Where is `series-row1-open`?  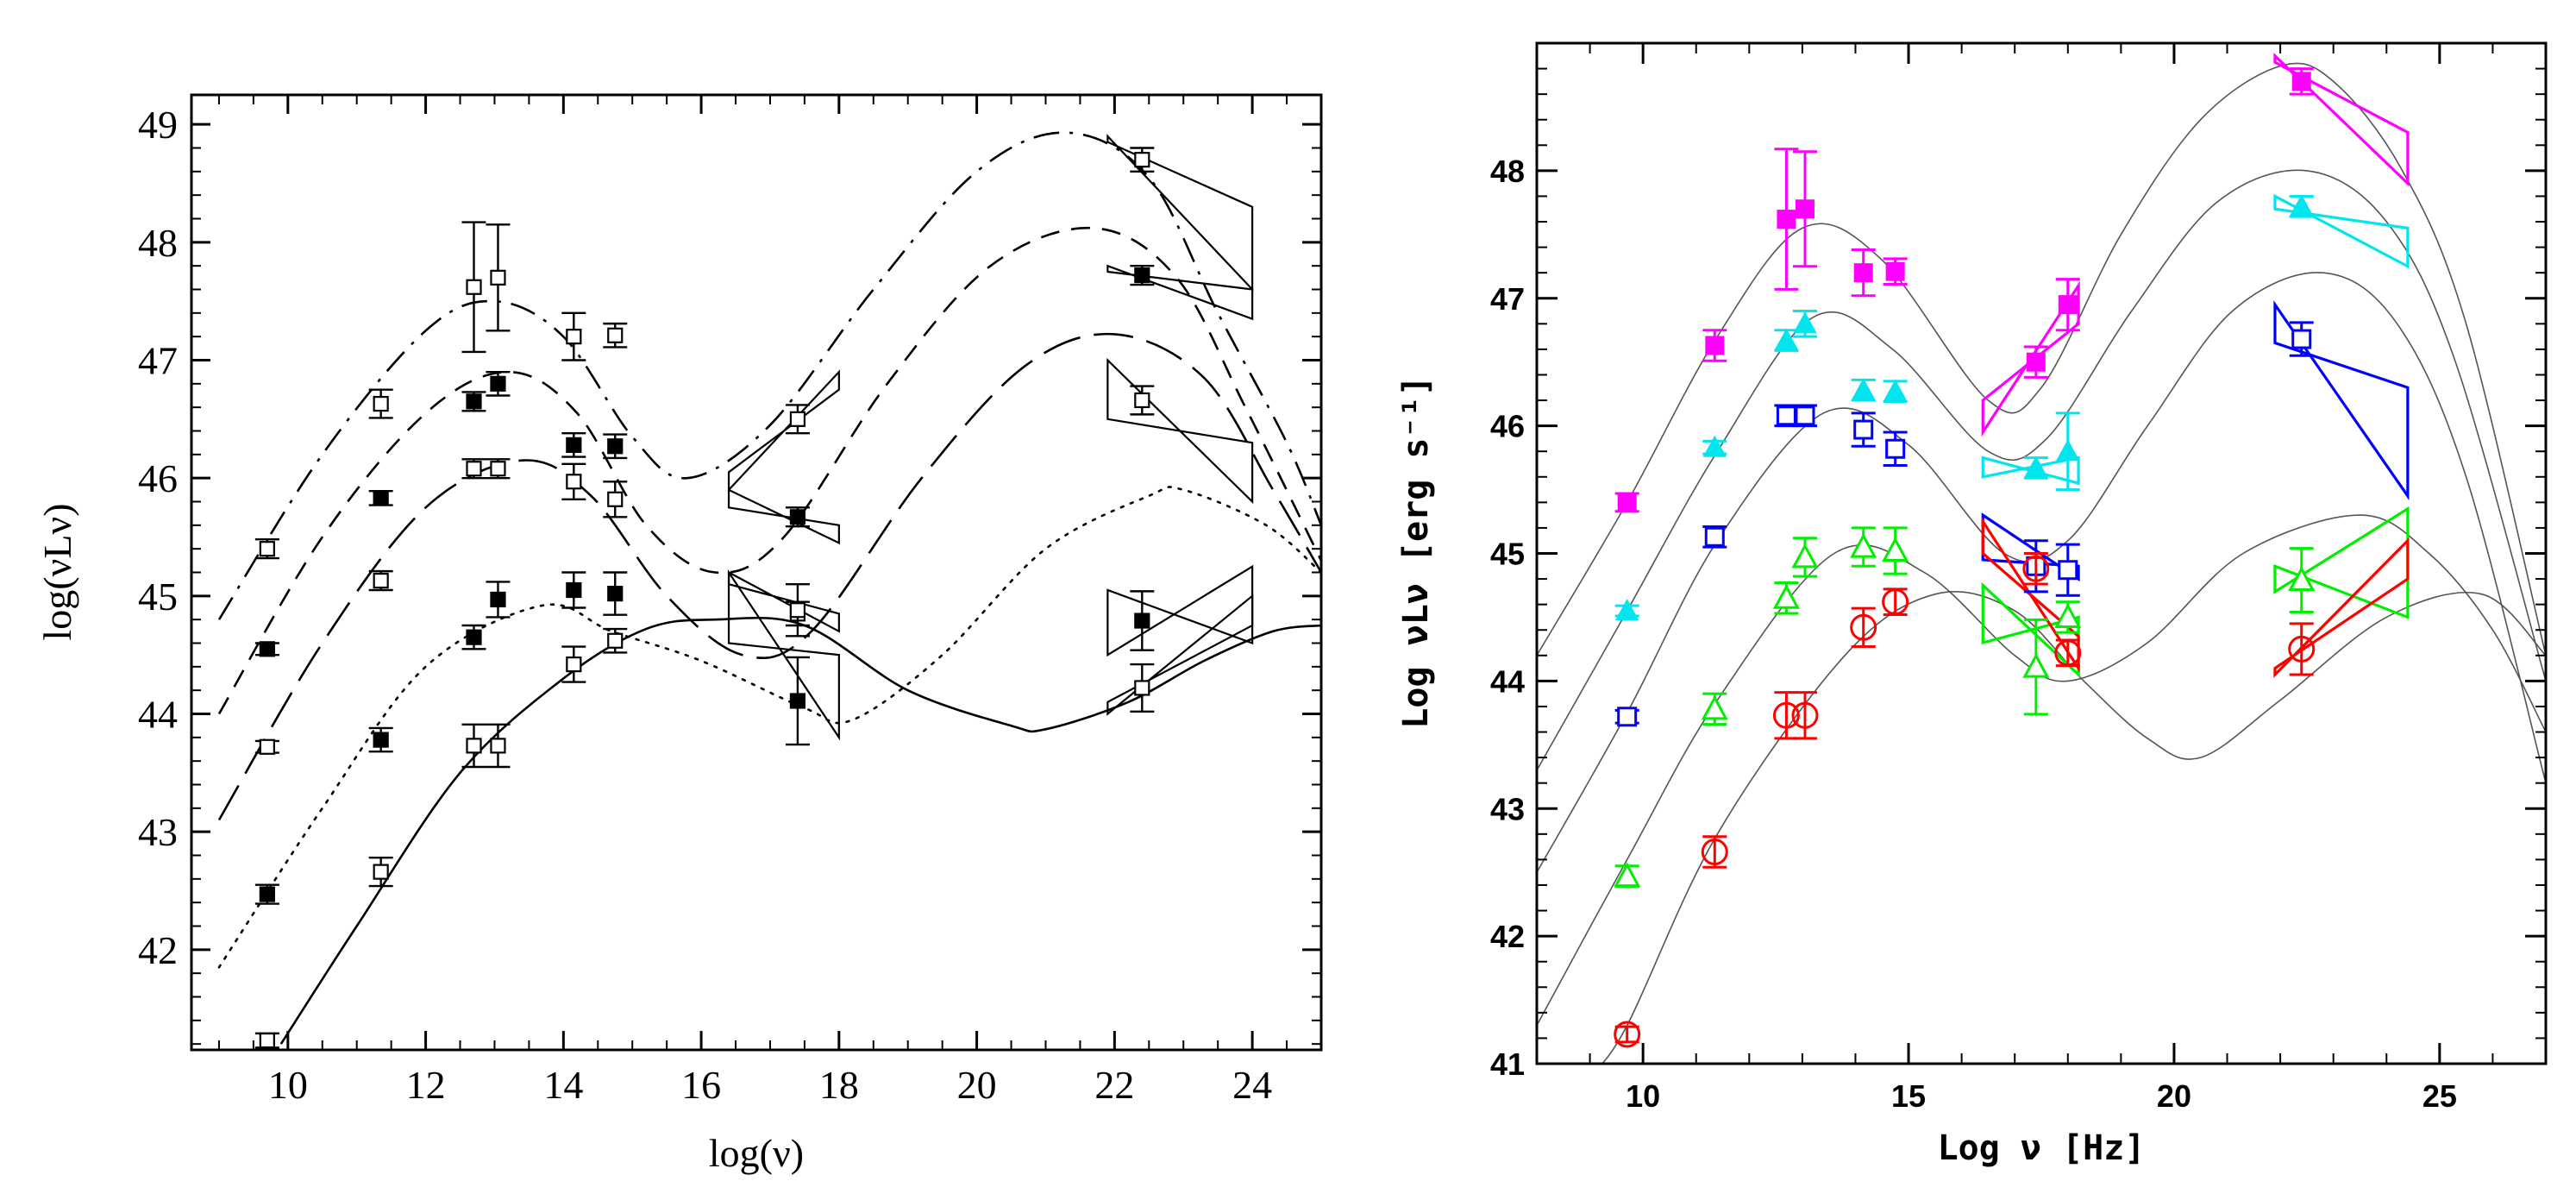
series-row1-open is located at coordinates (704, 354).